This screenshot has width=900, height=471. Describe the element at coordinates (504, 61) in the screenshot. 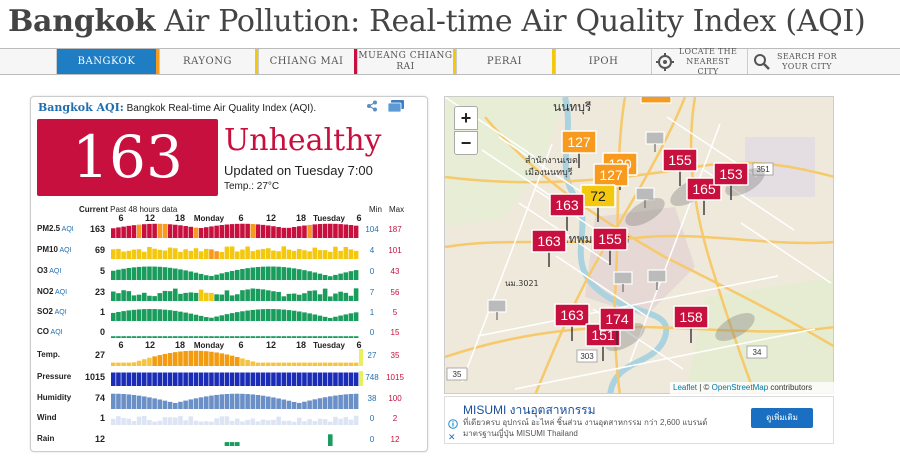

I see `nav-item-perai: Perai` at that location.